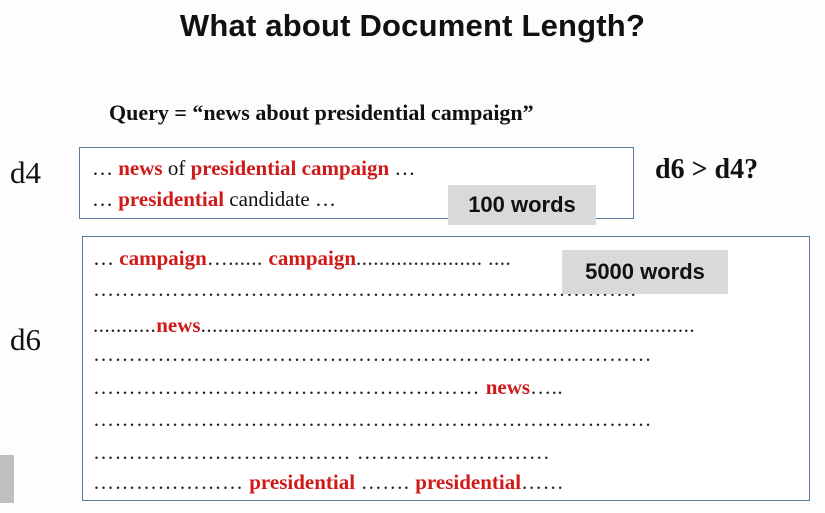 The width and height of the screenshot is (825, 513). Describe the element at coordinates (290, 168) in the screenshot. I see `keyword-highlight: presidential campaign` at that location.